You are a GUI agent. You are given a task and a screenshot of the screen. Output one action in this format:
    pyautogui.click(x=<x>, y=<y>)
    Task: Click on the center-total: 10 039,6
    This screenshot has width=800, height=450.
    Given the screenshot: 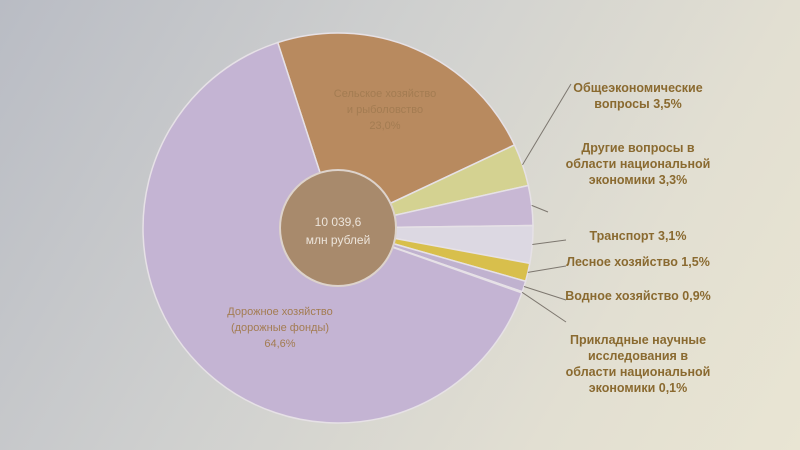 What is the action you would take?
    pyautogui.click(x=338, y=222)
    